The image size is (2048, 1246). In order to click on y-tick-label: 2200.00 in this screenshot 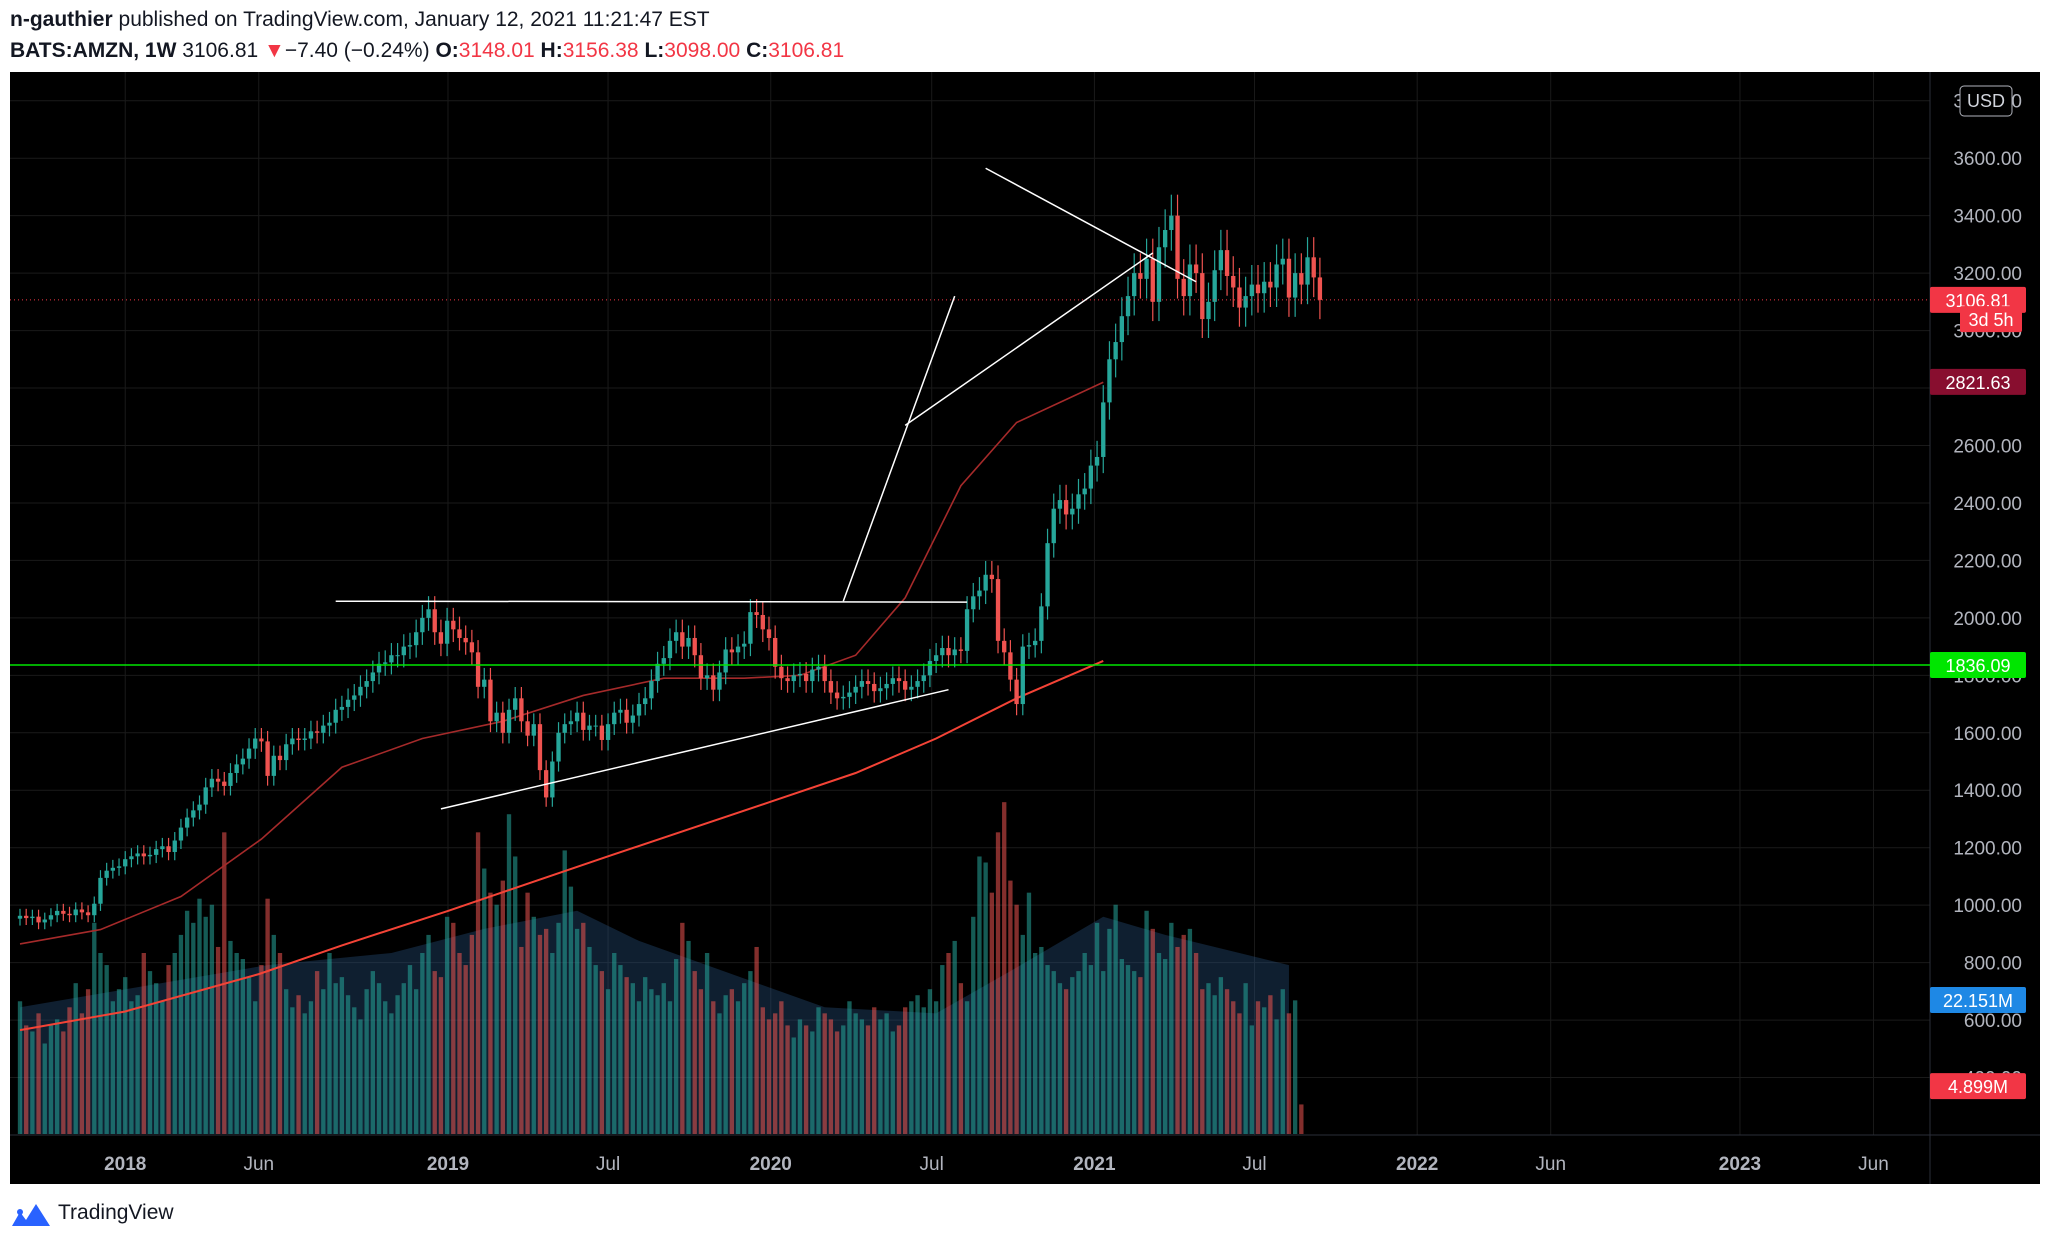, I will do `click(1987, 561)`.